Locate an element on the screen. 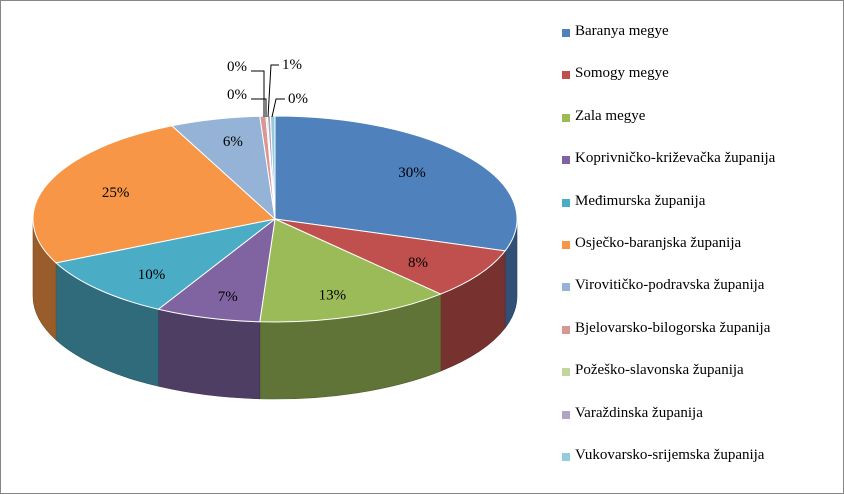 The height and width of the screenshot is (495, 844). pie-slice-zala-megye is located at coordinates (350, 270).